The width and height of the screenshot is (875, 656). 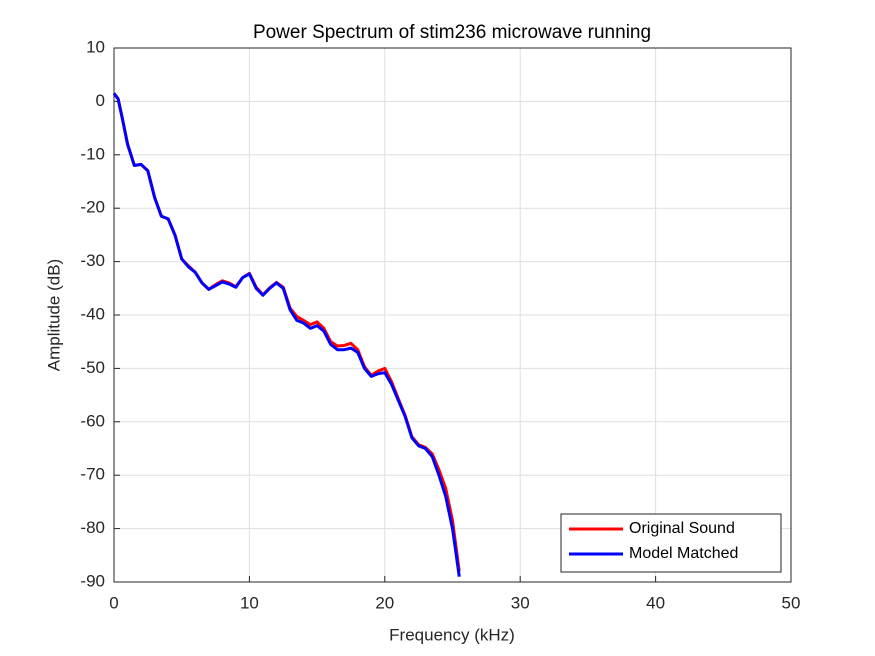 I want to click on y-tick-label: -20, so click(x=92, y=207).